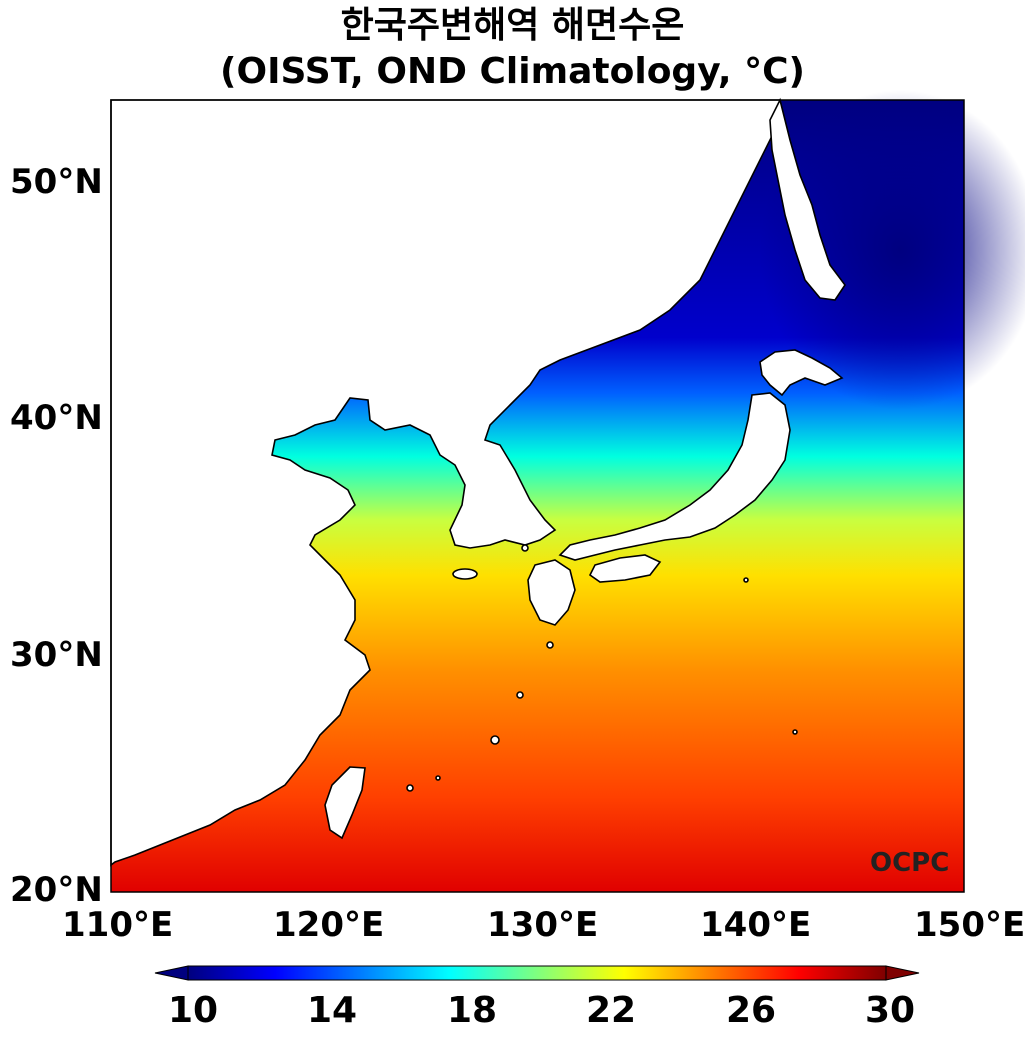  Describe the element at coordinates (807, 199) in the screenshot. I see `sakhalin` at that location.